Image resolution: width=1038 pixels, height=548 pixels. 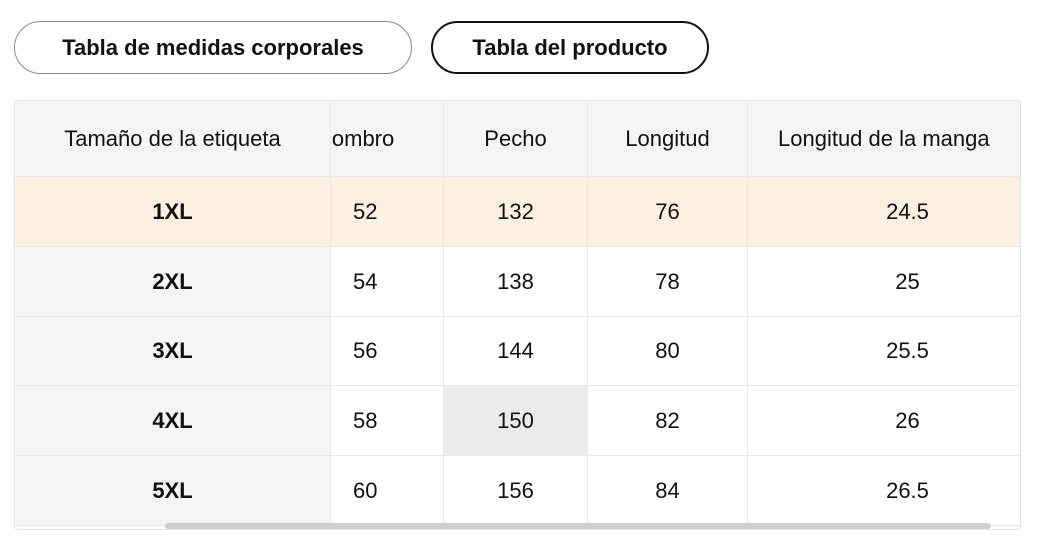 I want to click on size-label: 3XL, so click(x=173, y=351).